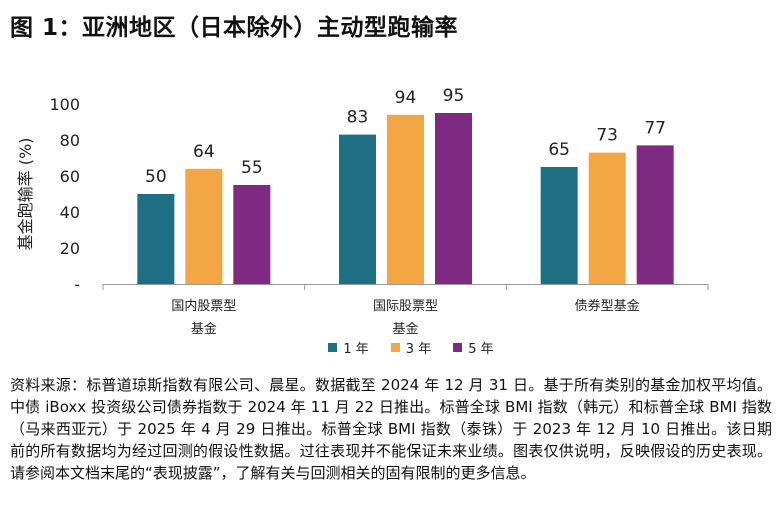 The height and width of the screenshot is (530, 782). What do you see at coordinates (333, 347) in the screenshot?
I see `legend-swatch-1y` at bounding box center [333, 347].